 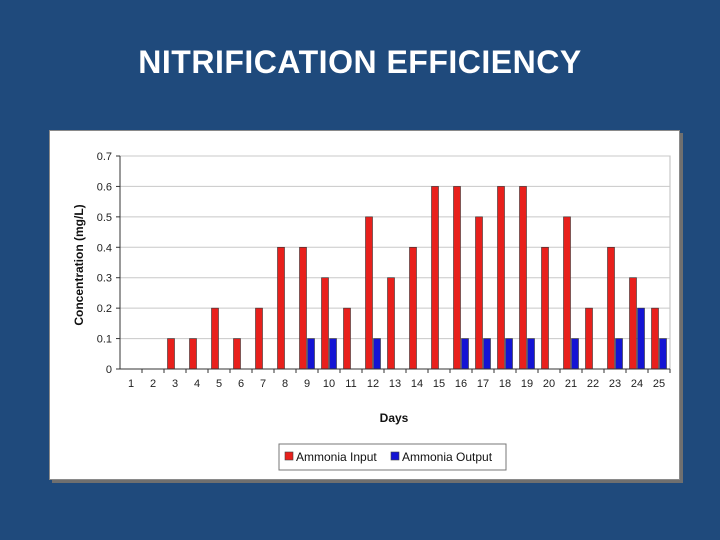 I want to click on x-tick-label: 19, so click(x=527, y=384).